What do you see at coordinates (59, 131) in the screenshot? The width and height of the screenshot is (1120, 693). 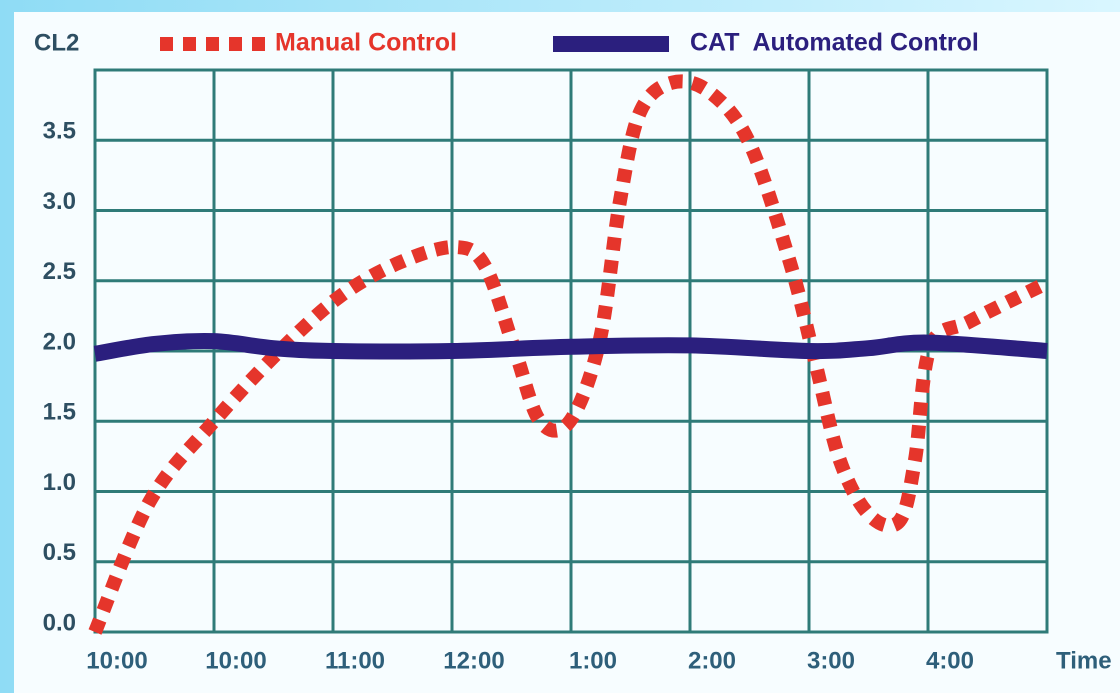 I see `y-tick-label: 3.5` at bounding box center [59, 131].